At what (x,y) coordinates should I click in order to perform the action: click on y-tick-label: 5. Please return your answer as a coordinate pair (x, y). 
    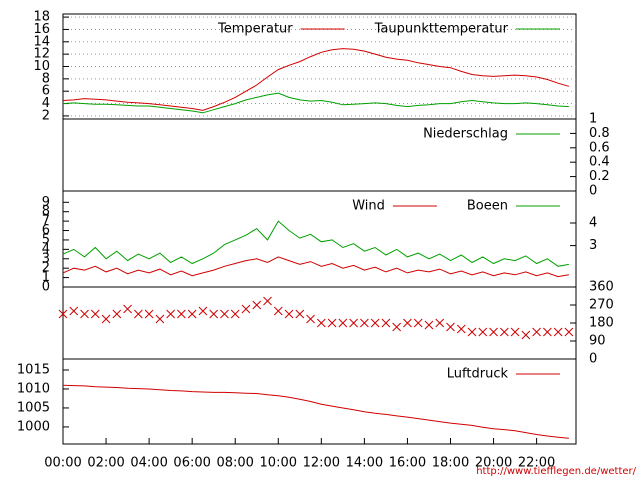
    Looking at the image, I should click on (46, 239).